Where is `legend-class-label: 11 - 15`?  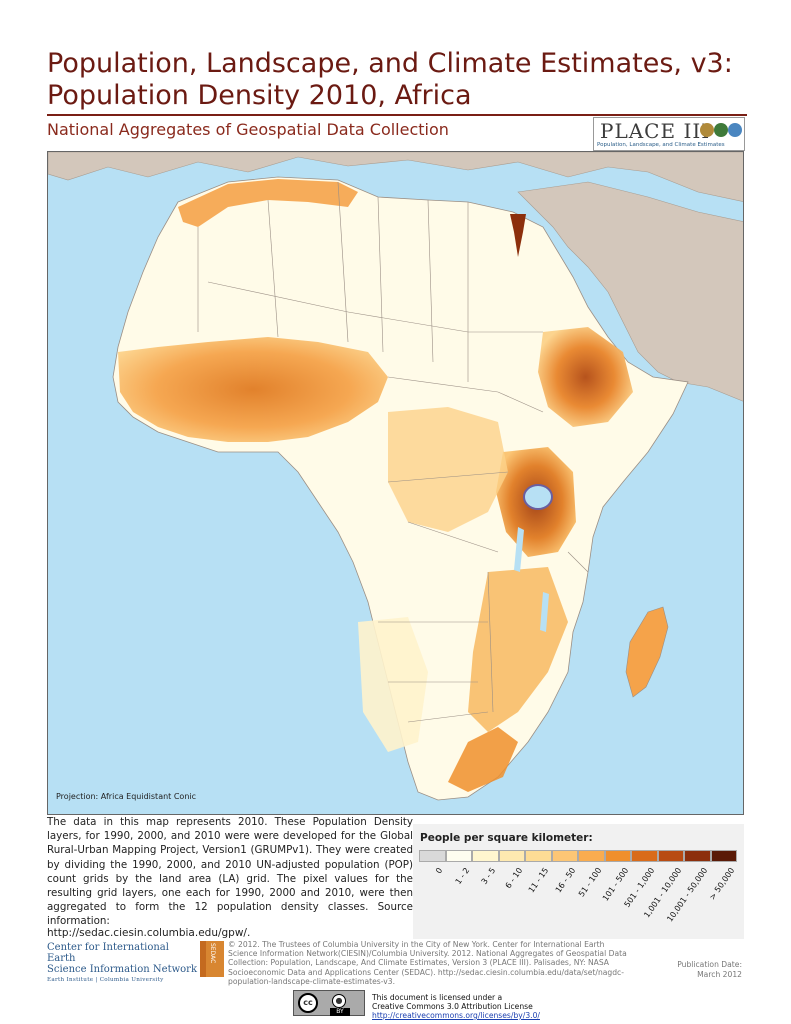 legend-class-label: 11 - 15 is located at coordinates (538, 880).